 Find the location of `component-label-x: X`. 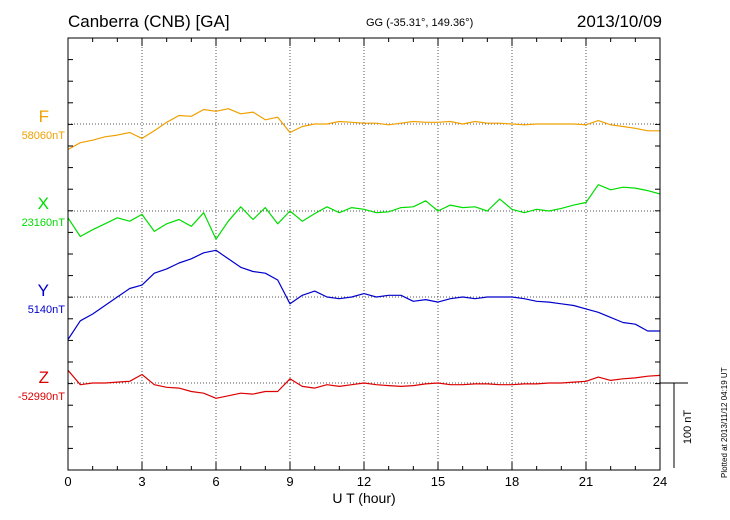

component-label-x: X is located at coordinates (43, 203).